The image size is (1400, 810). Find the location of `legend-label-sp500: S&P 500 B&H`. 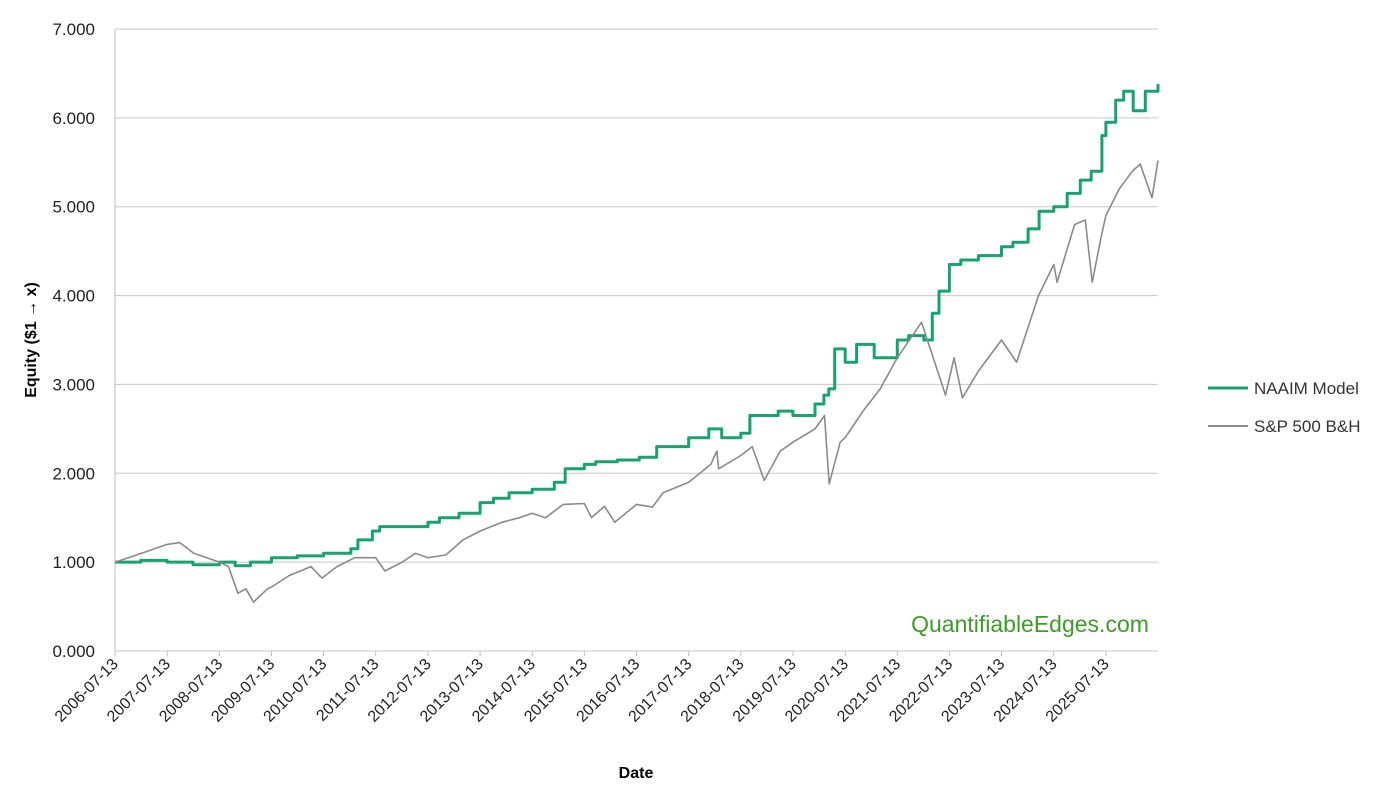

legend-label-sp500: S&P 500 B&H is located at coordinates (1307, 426).